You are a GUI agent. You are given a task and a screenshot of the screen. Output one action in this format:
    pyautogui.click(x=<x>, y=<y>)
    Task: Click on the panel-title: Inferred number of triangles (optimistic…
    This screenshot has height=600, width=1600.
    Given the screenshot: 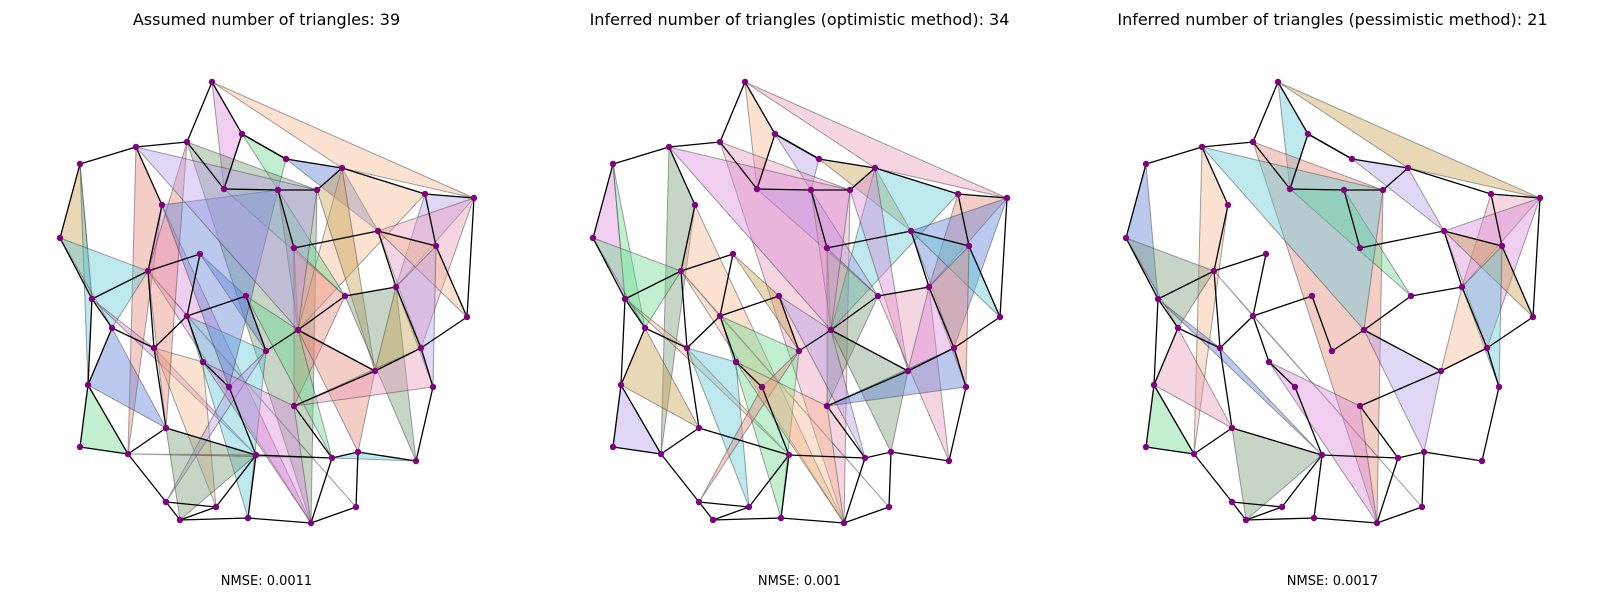 What is the action you would take?
    pyautogui.click(x=799, y=19)
    